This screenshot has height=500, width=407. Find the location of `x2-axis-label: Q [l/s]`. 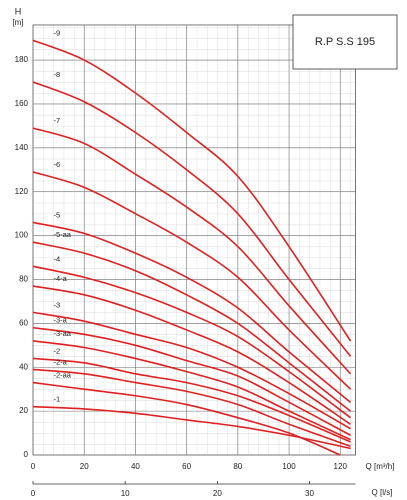

x2-axis-label: Q [l/s] is located at coordinates (382, 492).